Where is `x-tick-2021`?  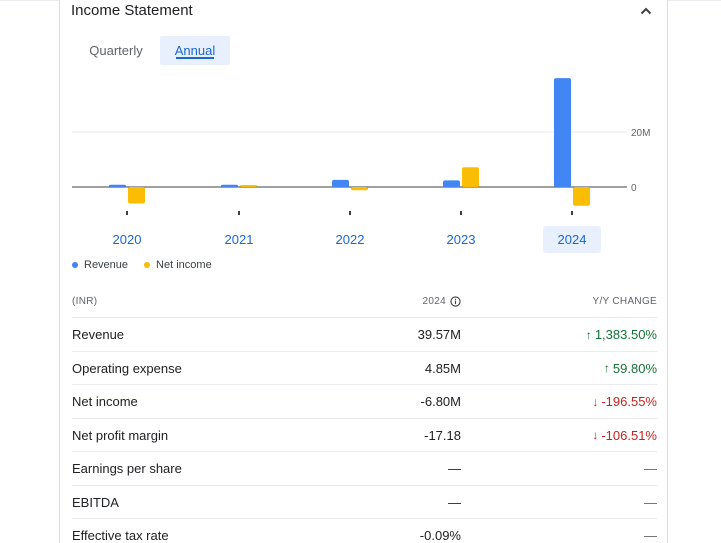
x-tick-2021 is located at coordinates (239, 213).